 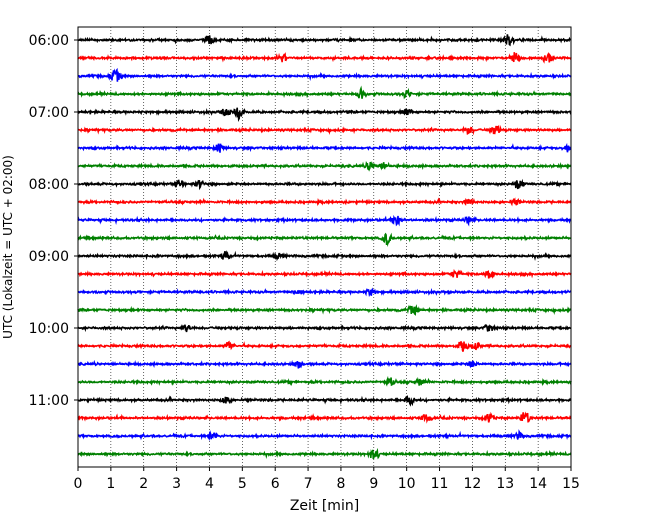 What do you see at coordinates (110, 484) in the screenshot?
I see `x-tick-label-1: 1` at bounding box center [110, 484].